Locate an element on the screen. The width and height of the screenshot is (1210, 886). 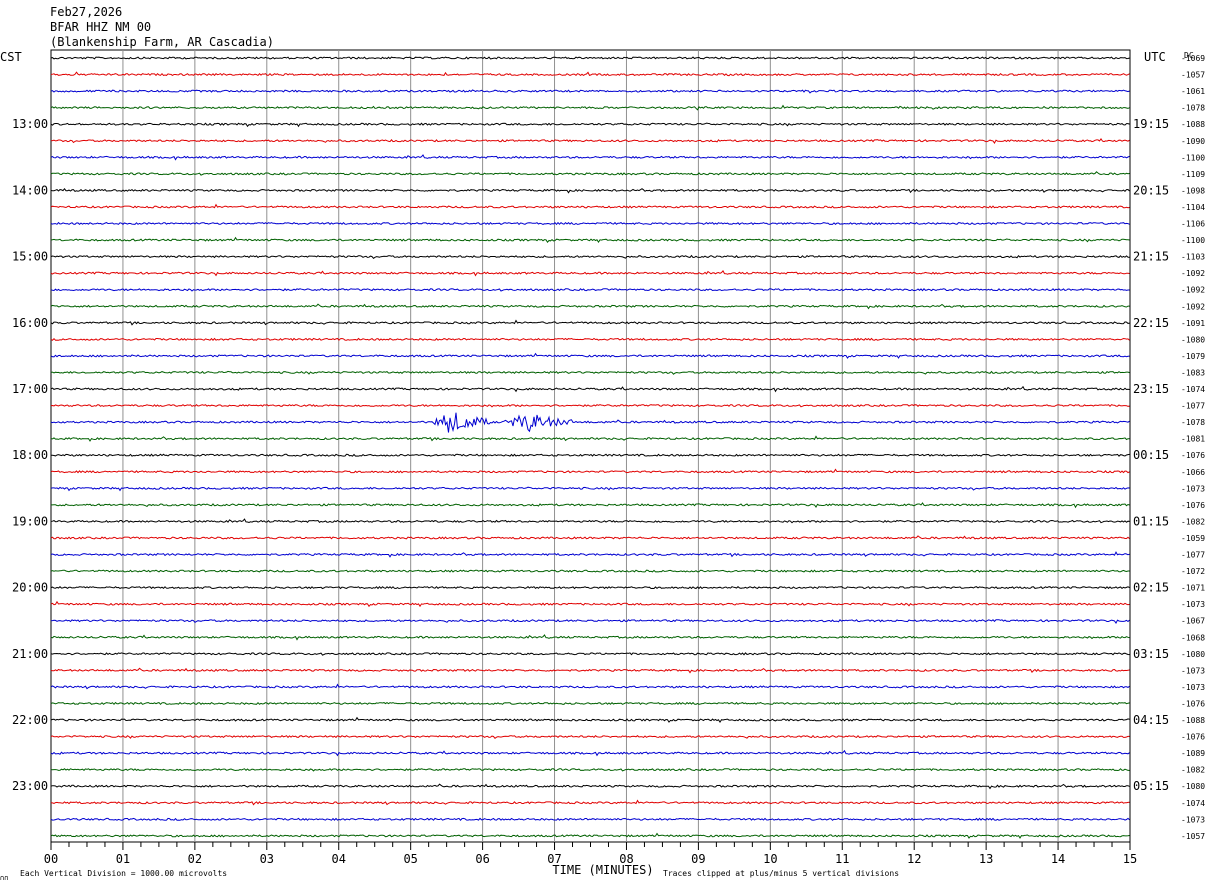
cst-hour-label: 17:00 is located at coordinates (30, 389).